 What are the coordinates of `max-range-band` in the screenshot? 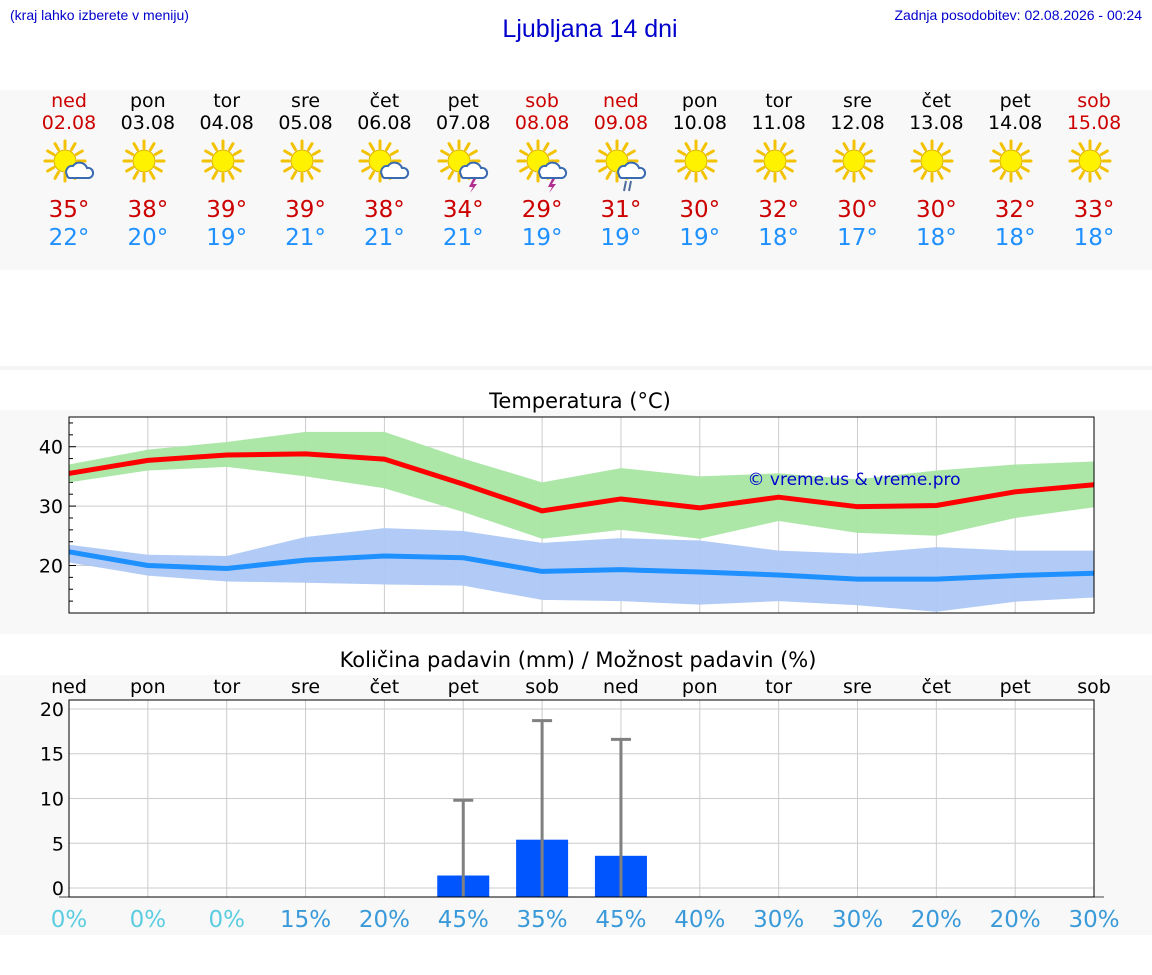 It's located at (582, 485).